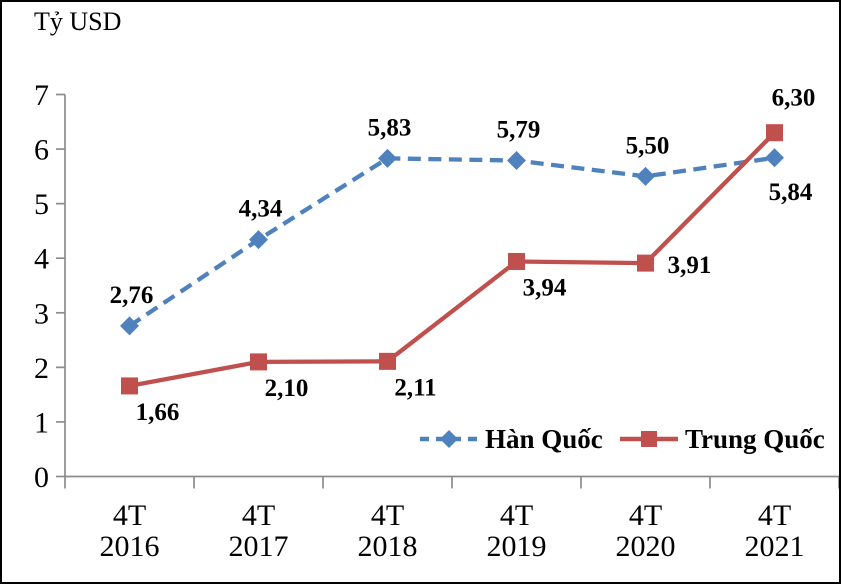 The height and width of the screenshot is (584, 841). Describe the element at coordinates (648, 145) in the screenshot. I see `data-point-label: 5,50` at that location.